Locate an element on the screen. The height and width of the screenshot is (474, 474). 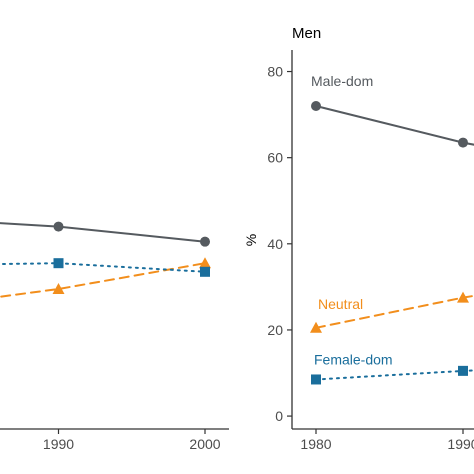
left-series-line-male is located at coordinates (103, 232).